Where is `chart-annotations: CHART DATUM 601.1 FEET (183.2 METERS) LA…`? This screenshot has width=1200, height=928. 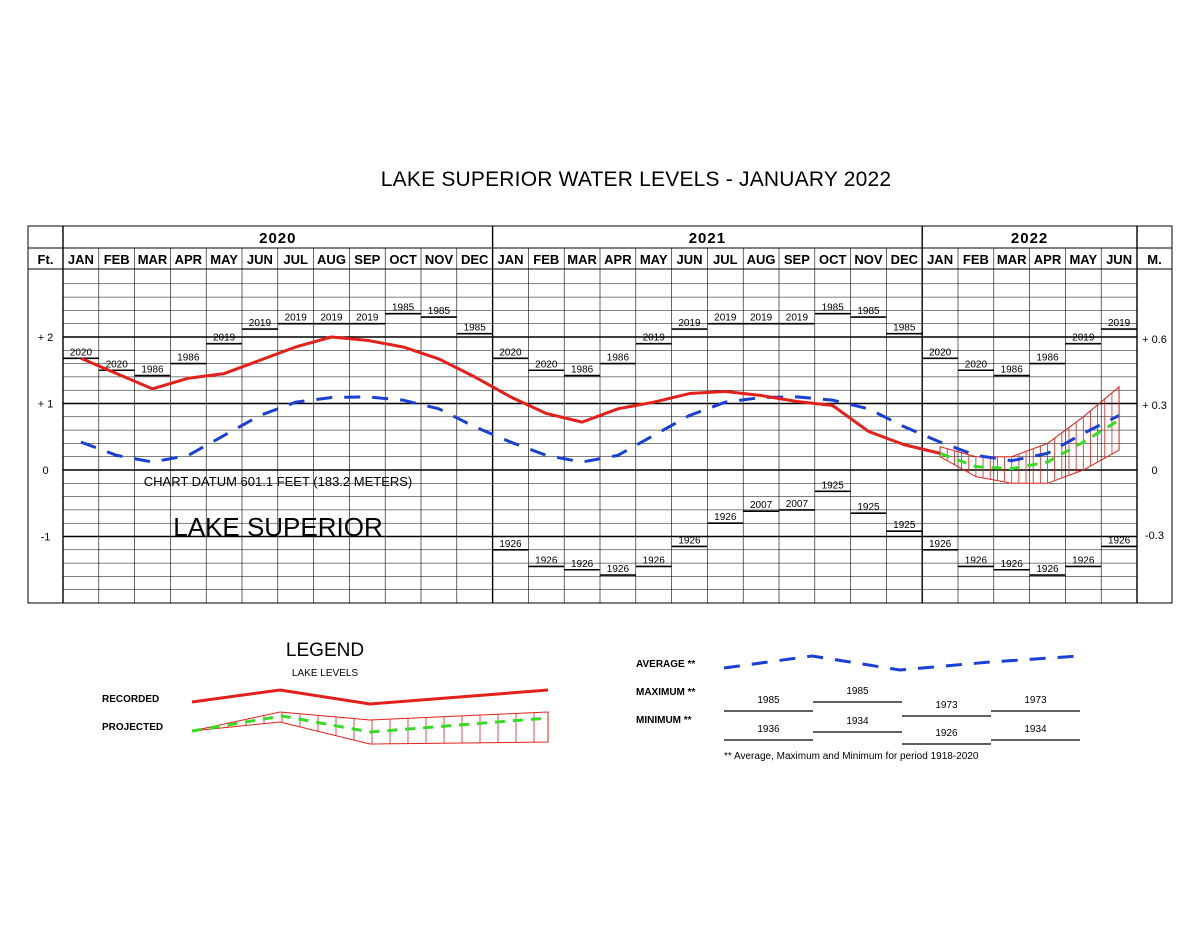 chart-annotations: CHART DATUM 601.1 FEET (183.2 METERS) LA… is located at coordinates (278, 508).